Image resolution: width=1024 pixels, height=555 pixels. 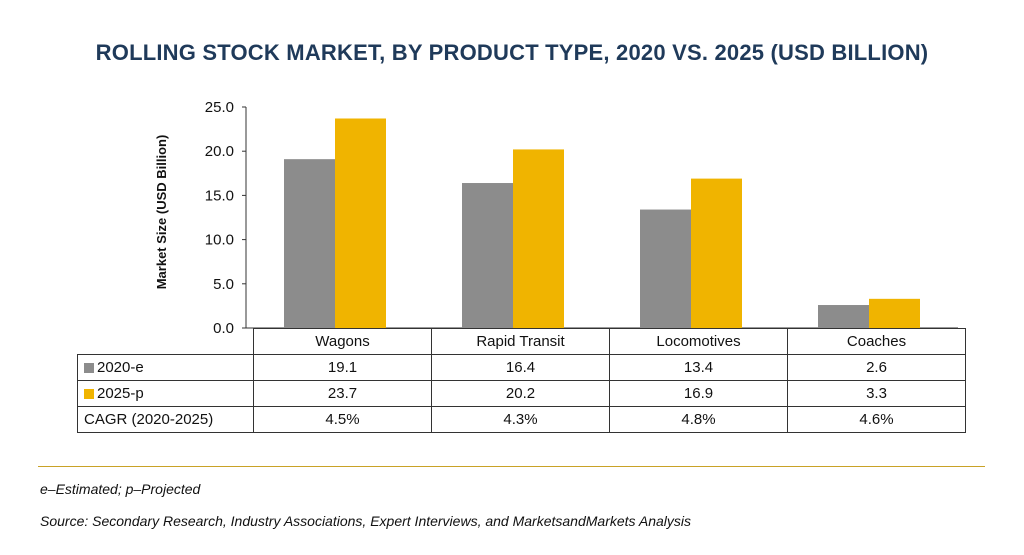 What do you see at coordinates (342, 341) in the screenshot?
I see `category-label-wagons: Wagons` at bounding box center [342, 341].